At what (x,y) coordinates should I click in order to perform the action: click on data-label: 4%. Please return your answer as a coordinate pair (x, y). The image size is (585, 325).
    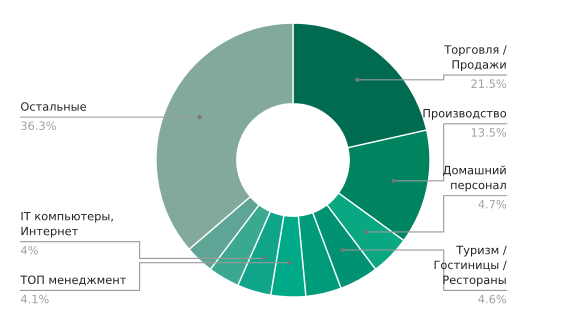
    Looking at the image, I should click on (29, 250).